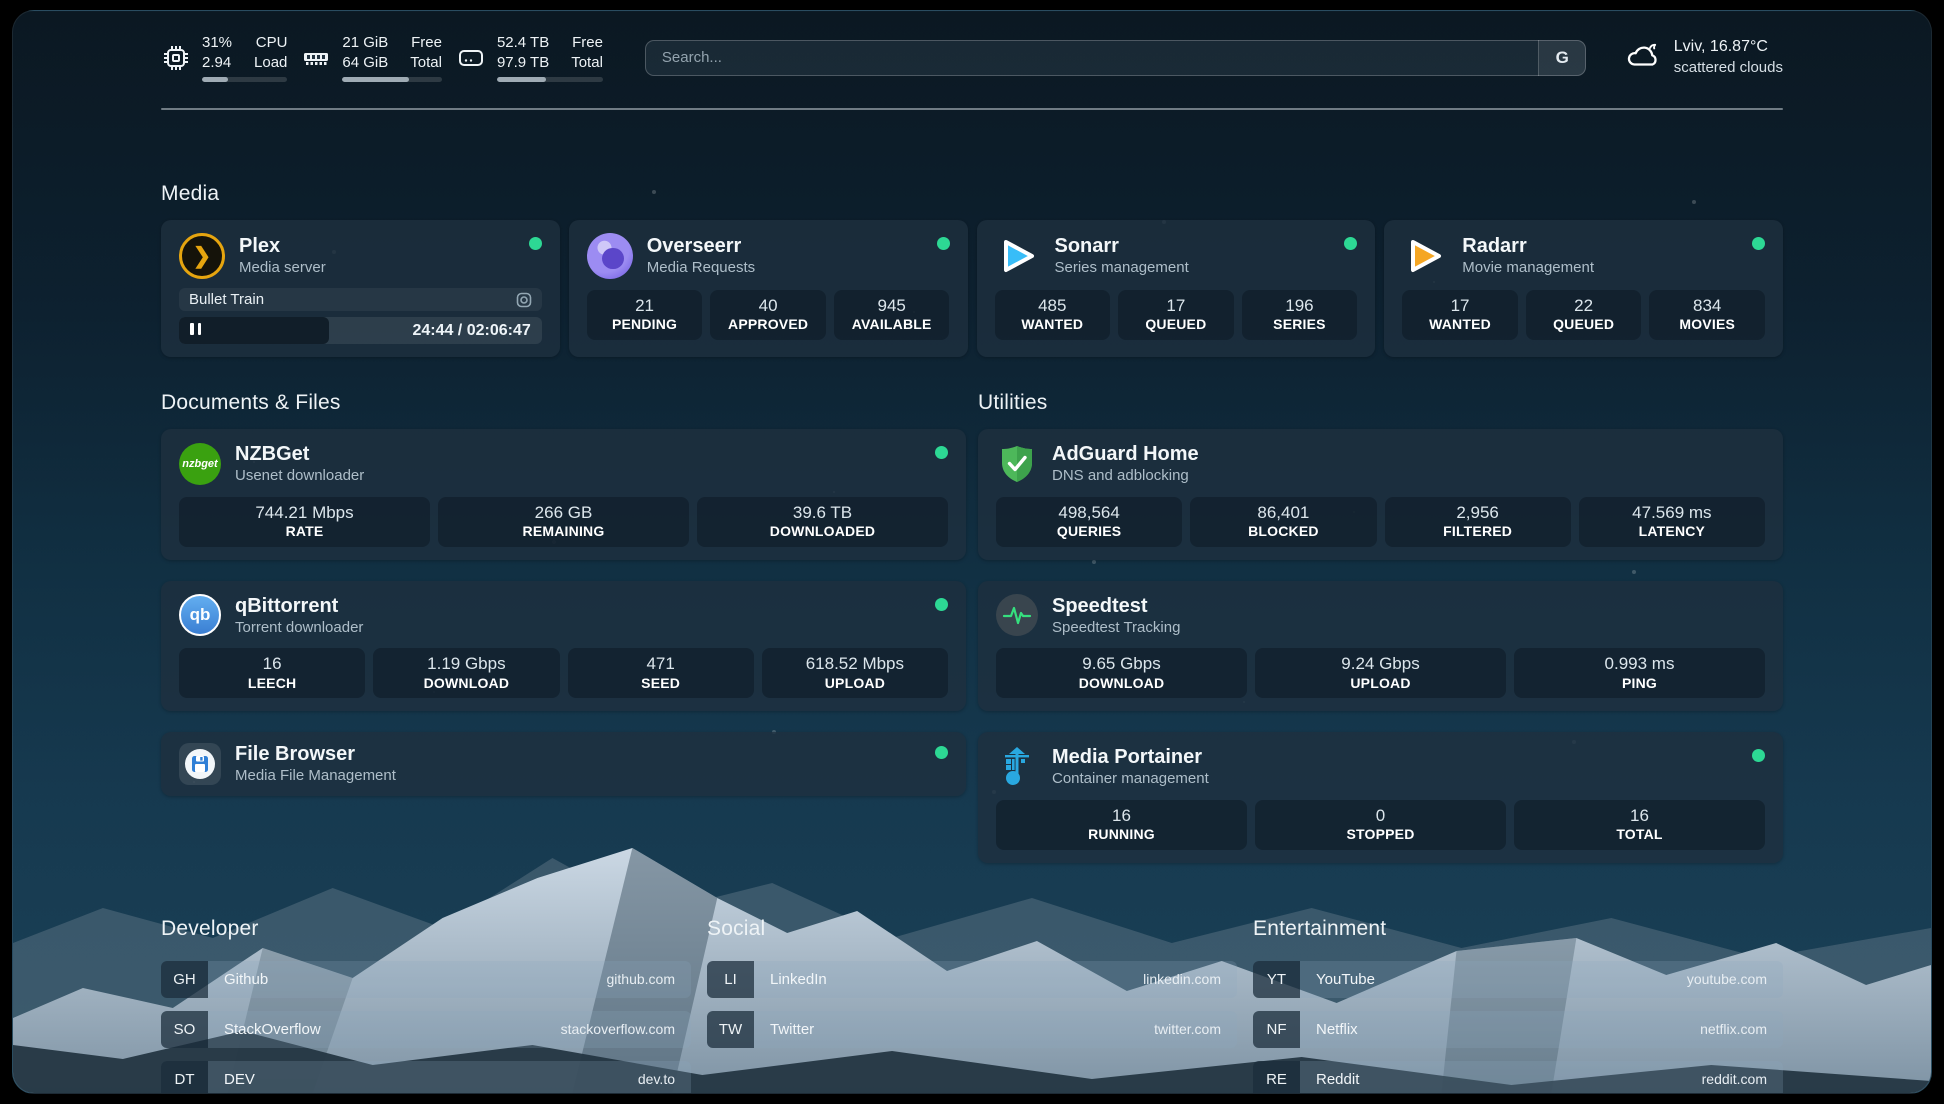 This screenshot has height=1104, width=1944. I want to click on bookmark-github: GH Github github.com, so click(426, 979).